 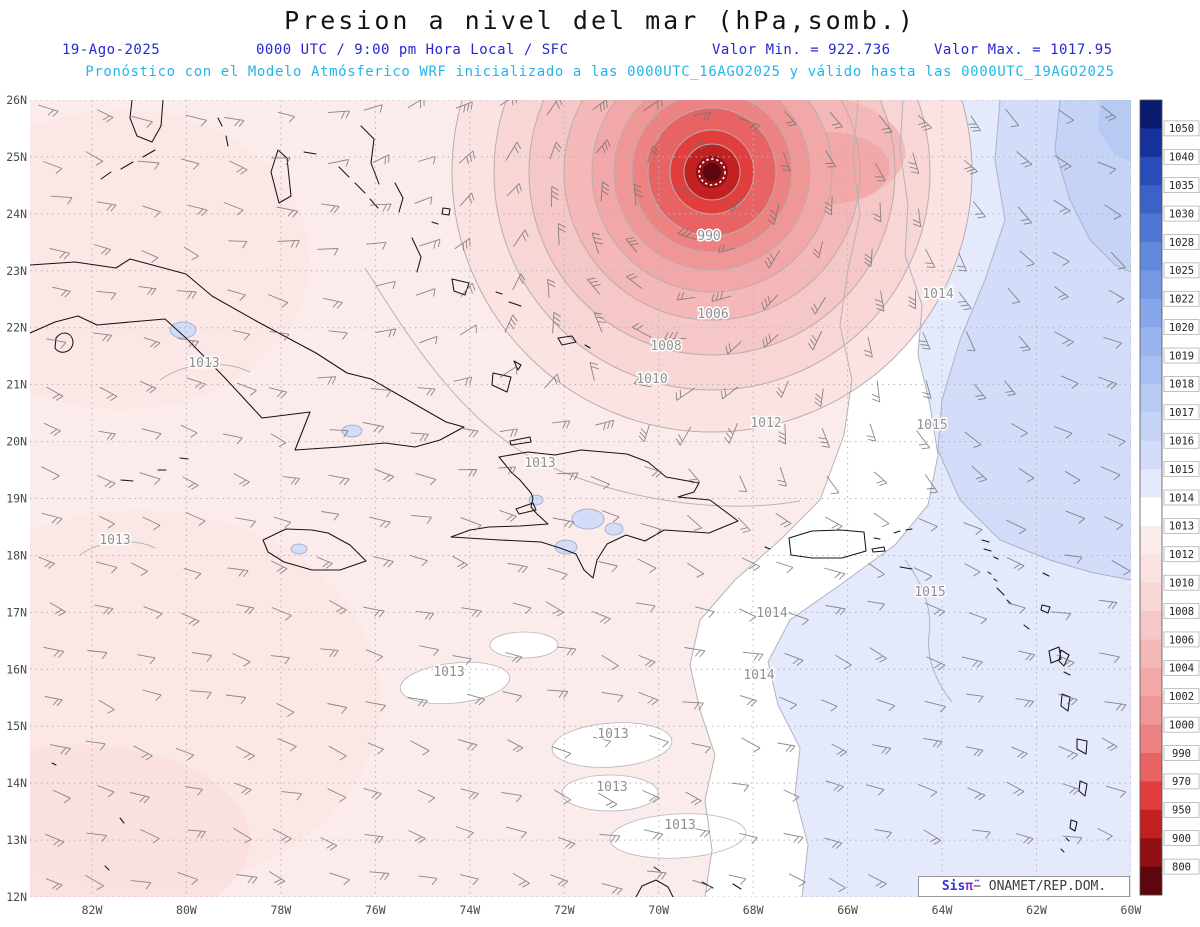 I want to click on coast-bahamas, so click(x=404, y=255).